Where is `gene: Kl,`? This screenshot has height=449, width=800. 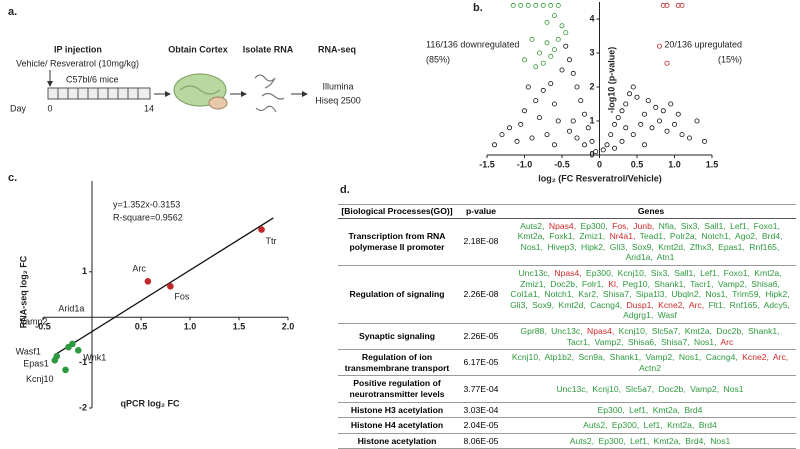
gene: Kl, is located at coordinates (613, 283).